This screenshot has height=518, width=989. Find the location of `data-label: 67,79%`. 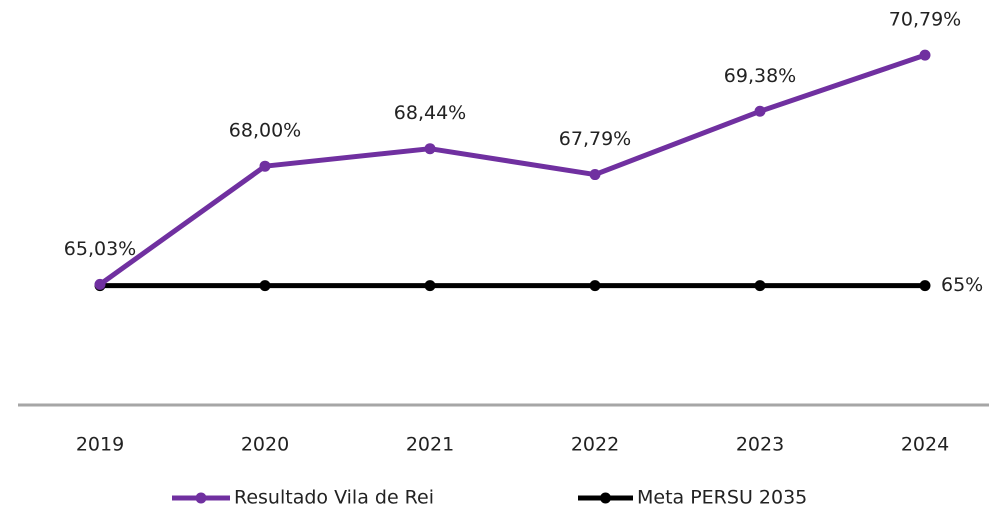

data-label: 67,79% is located at coordinates (595, 139).